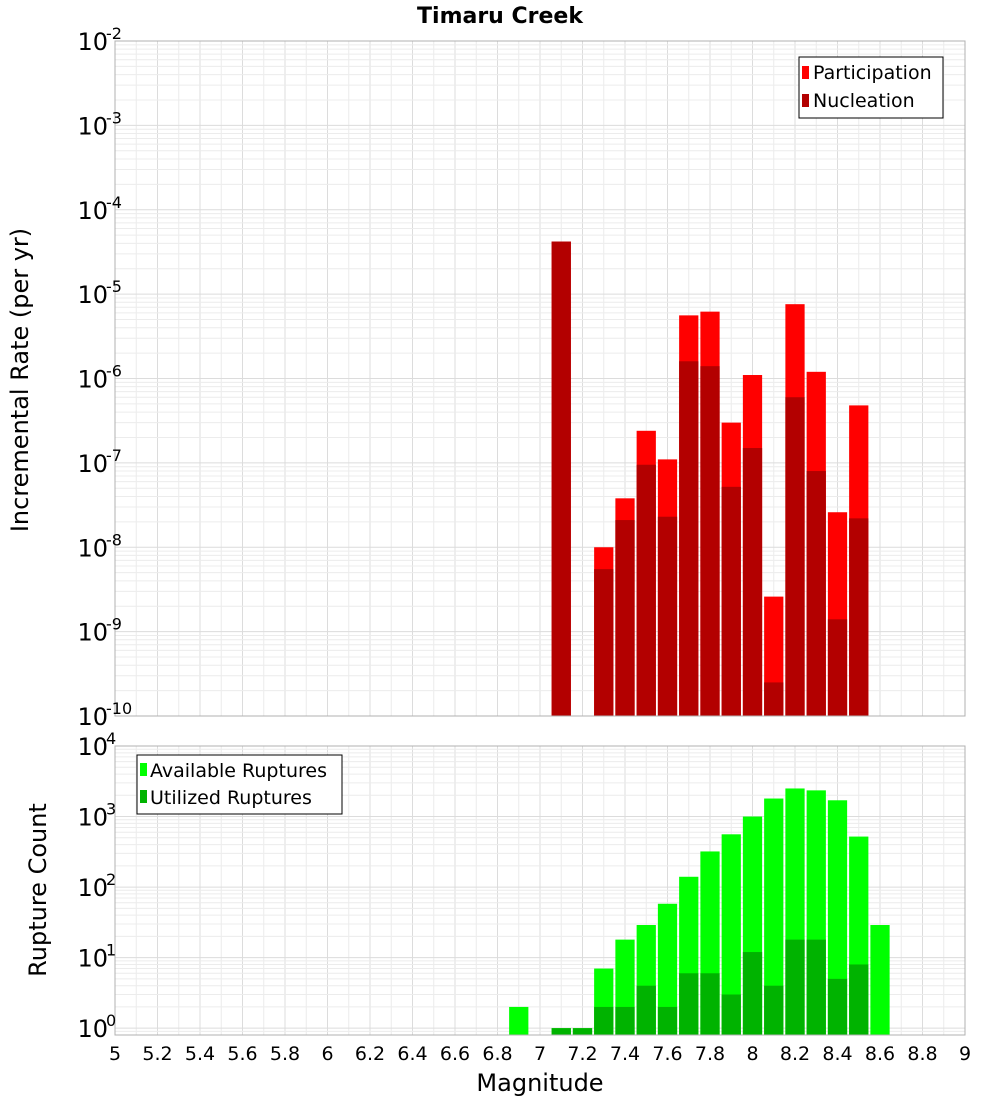 Image resolution: width=1000 pixels, height=1100 pixels. What do you see at coordinates (111, 809) in the screenshot?
I see `bottom-y-tick-exponent: 3` at bounding box center [111, 809].